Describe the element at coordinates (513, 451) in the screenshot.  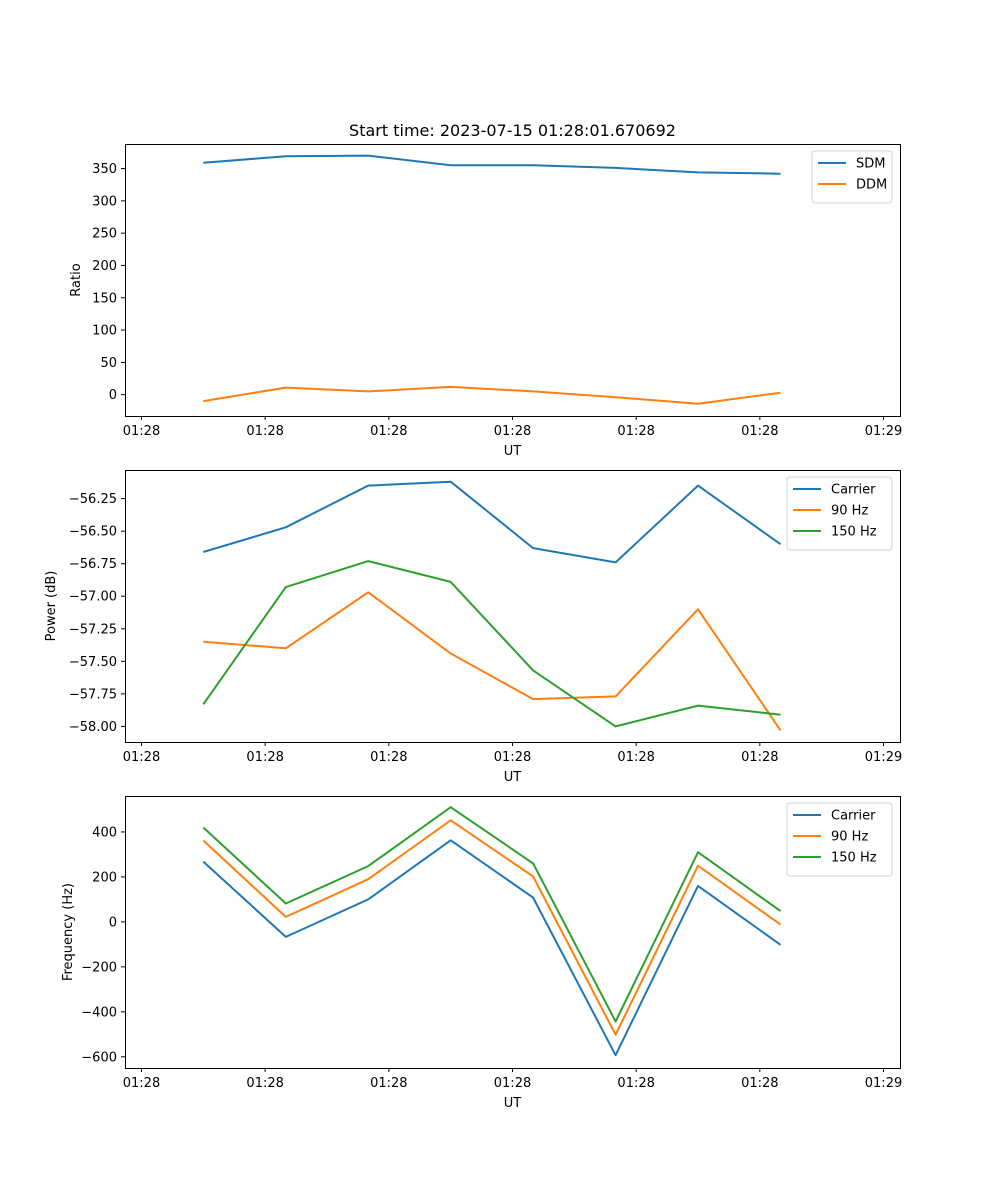
I see `ratio-x-axis-label: UT` at that location.